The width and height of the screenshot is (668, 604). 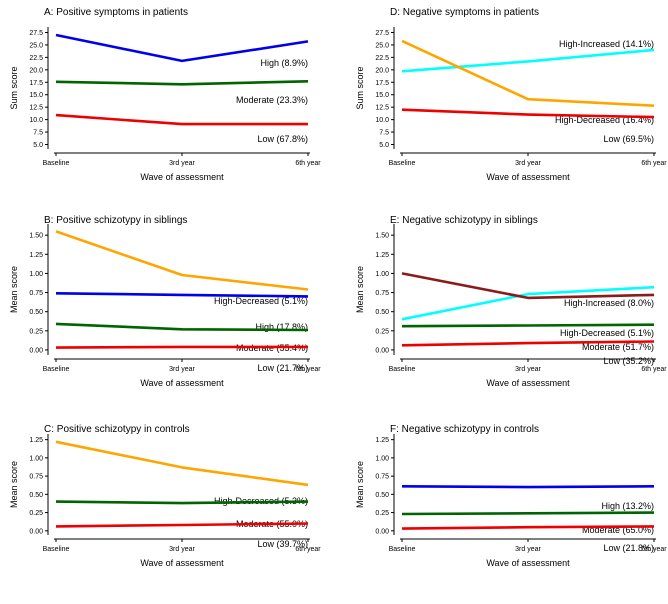 What do you see at coordinates (464, 429) in the screenshot?
I see `panel-title: F: Negative schizotypy in controls` at bounding box center [464, 429].